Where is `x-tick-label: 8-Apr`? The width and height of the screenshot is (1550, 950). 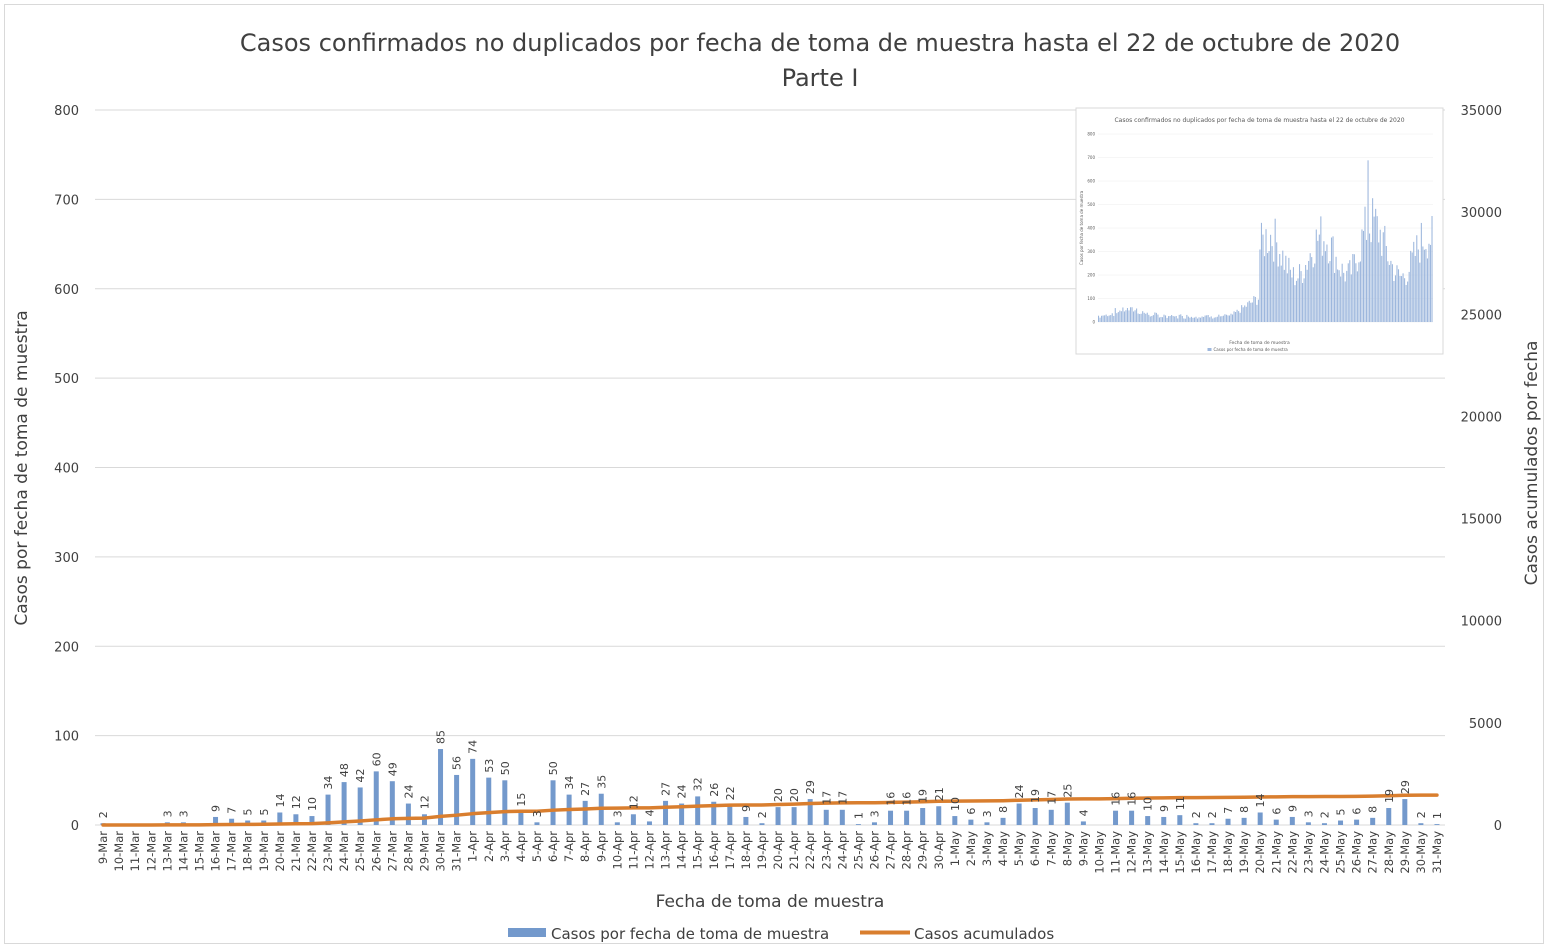 x-tick-label: 8-Apr is located at coordinates (585, 846).